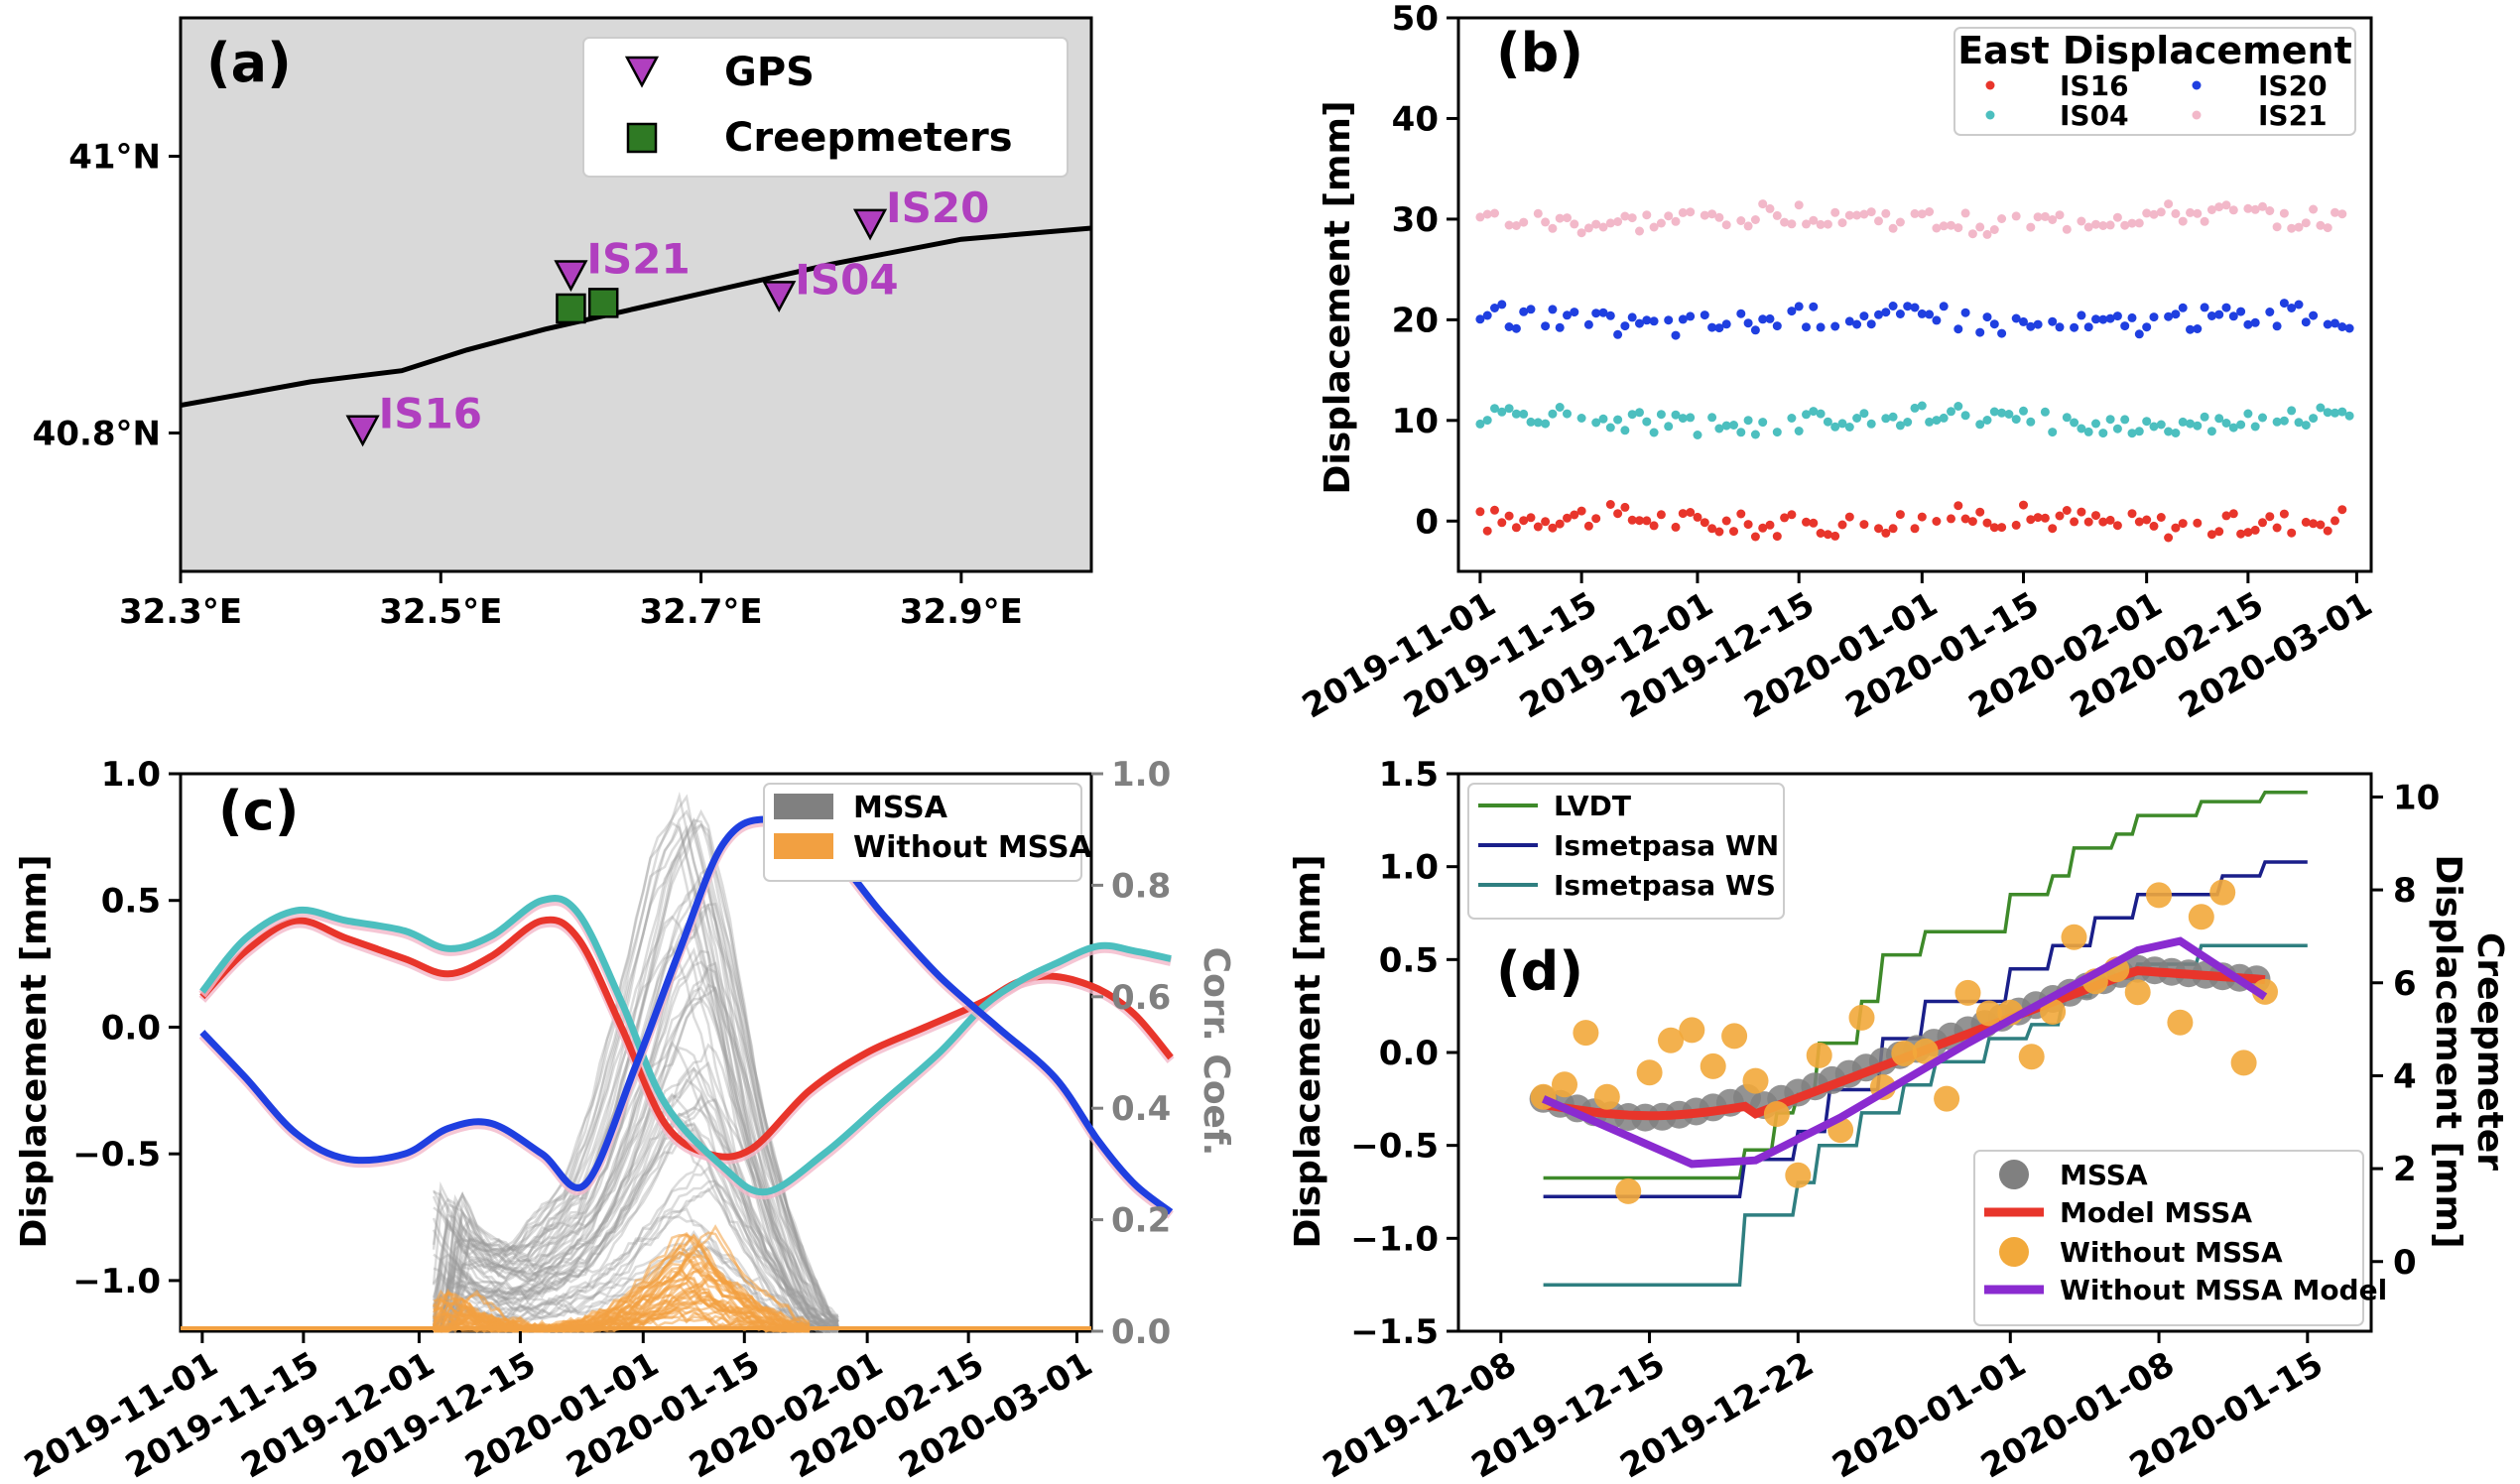 This screenshot has height=1484, width=2520. What do you see at coordinates (2405, 1263) in the screenshot?
I see `d-ytick-right-label: 0` at bounding box center [2405, 1263].